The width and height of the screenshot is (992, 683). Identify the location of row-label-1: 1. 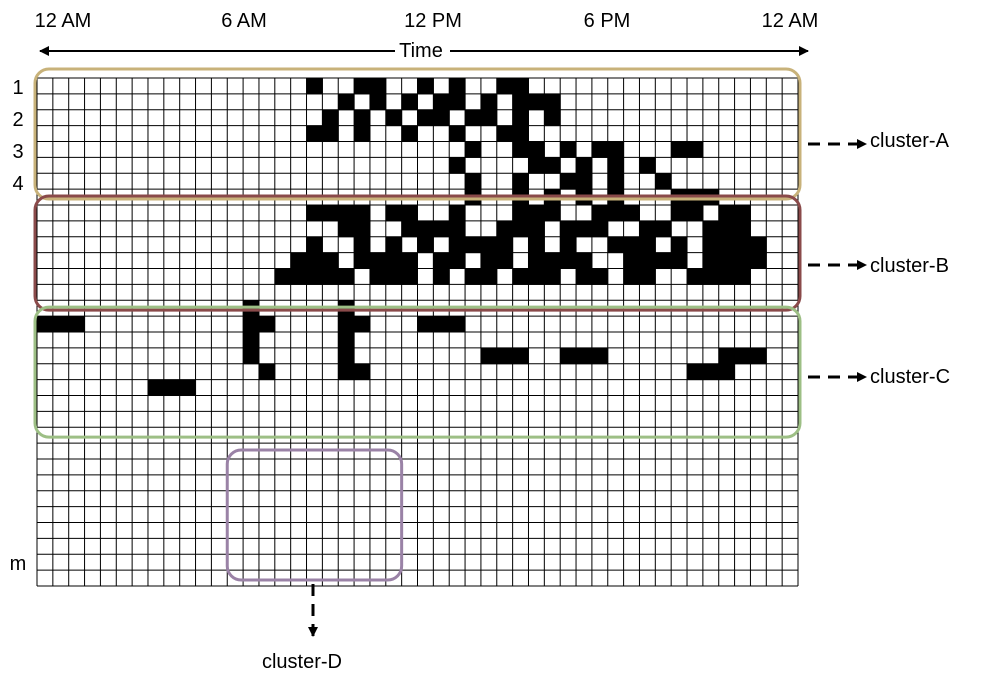
(17, 88).